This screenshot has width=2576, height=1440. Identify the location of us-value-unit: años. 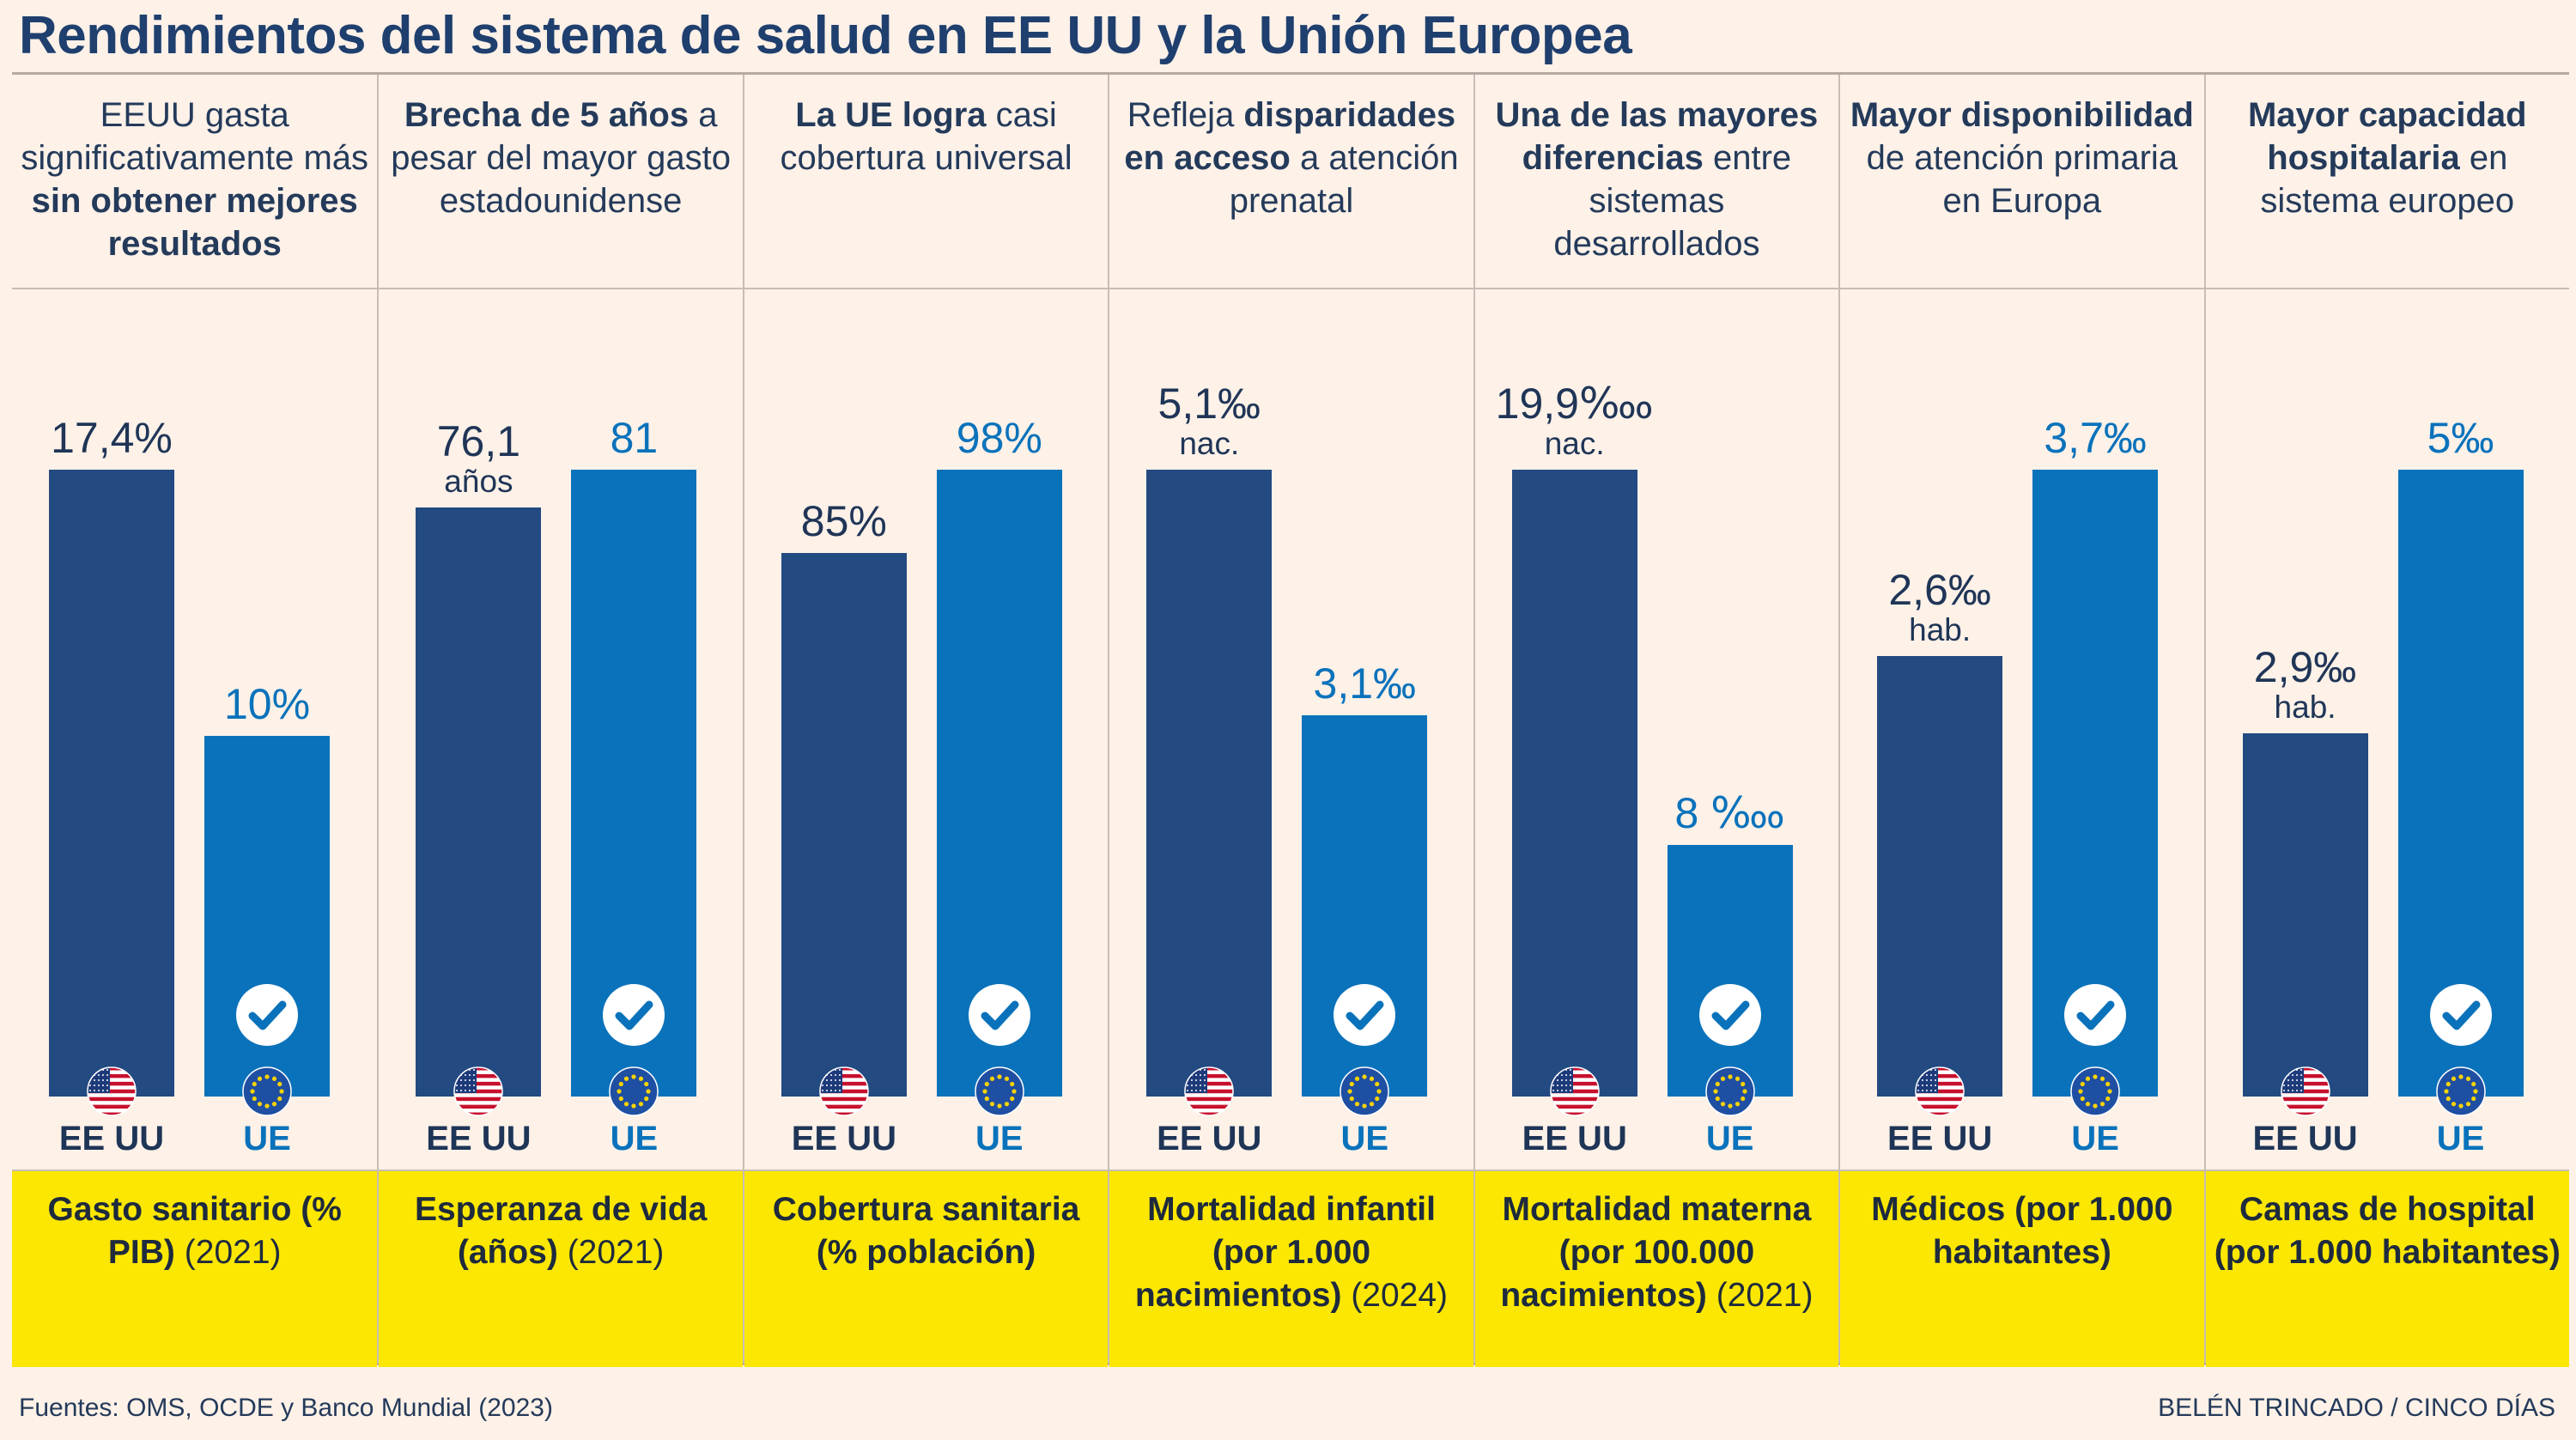
(479, 482).